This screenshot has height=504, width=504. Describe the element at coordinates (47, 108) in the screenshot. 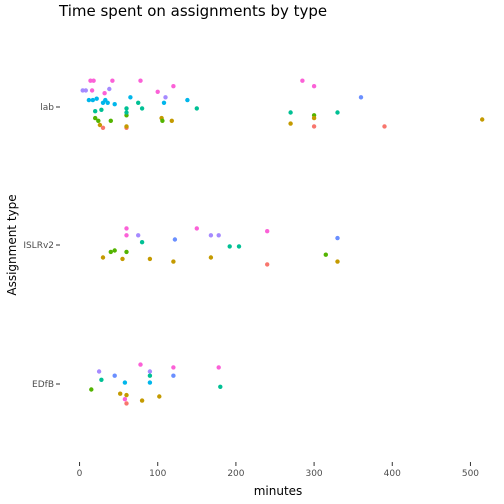

I see `y-tick-label: lab` at that location.